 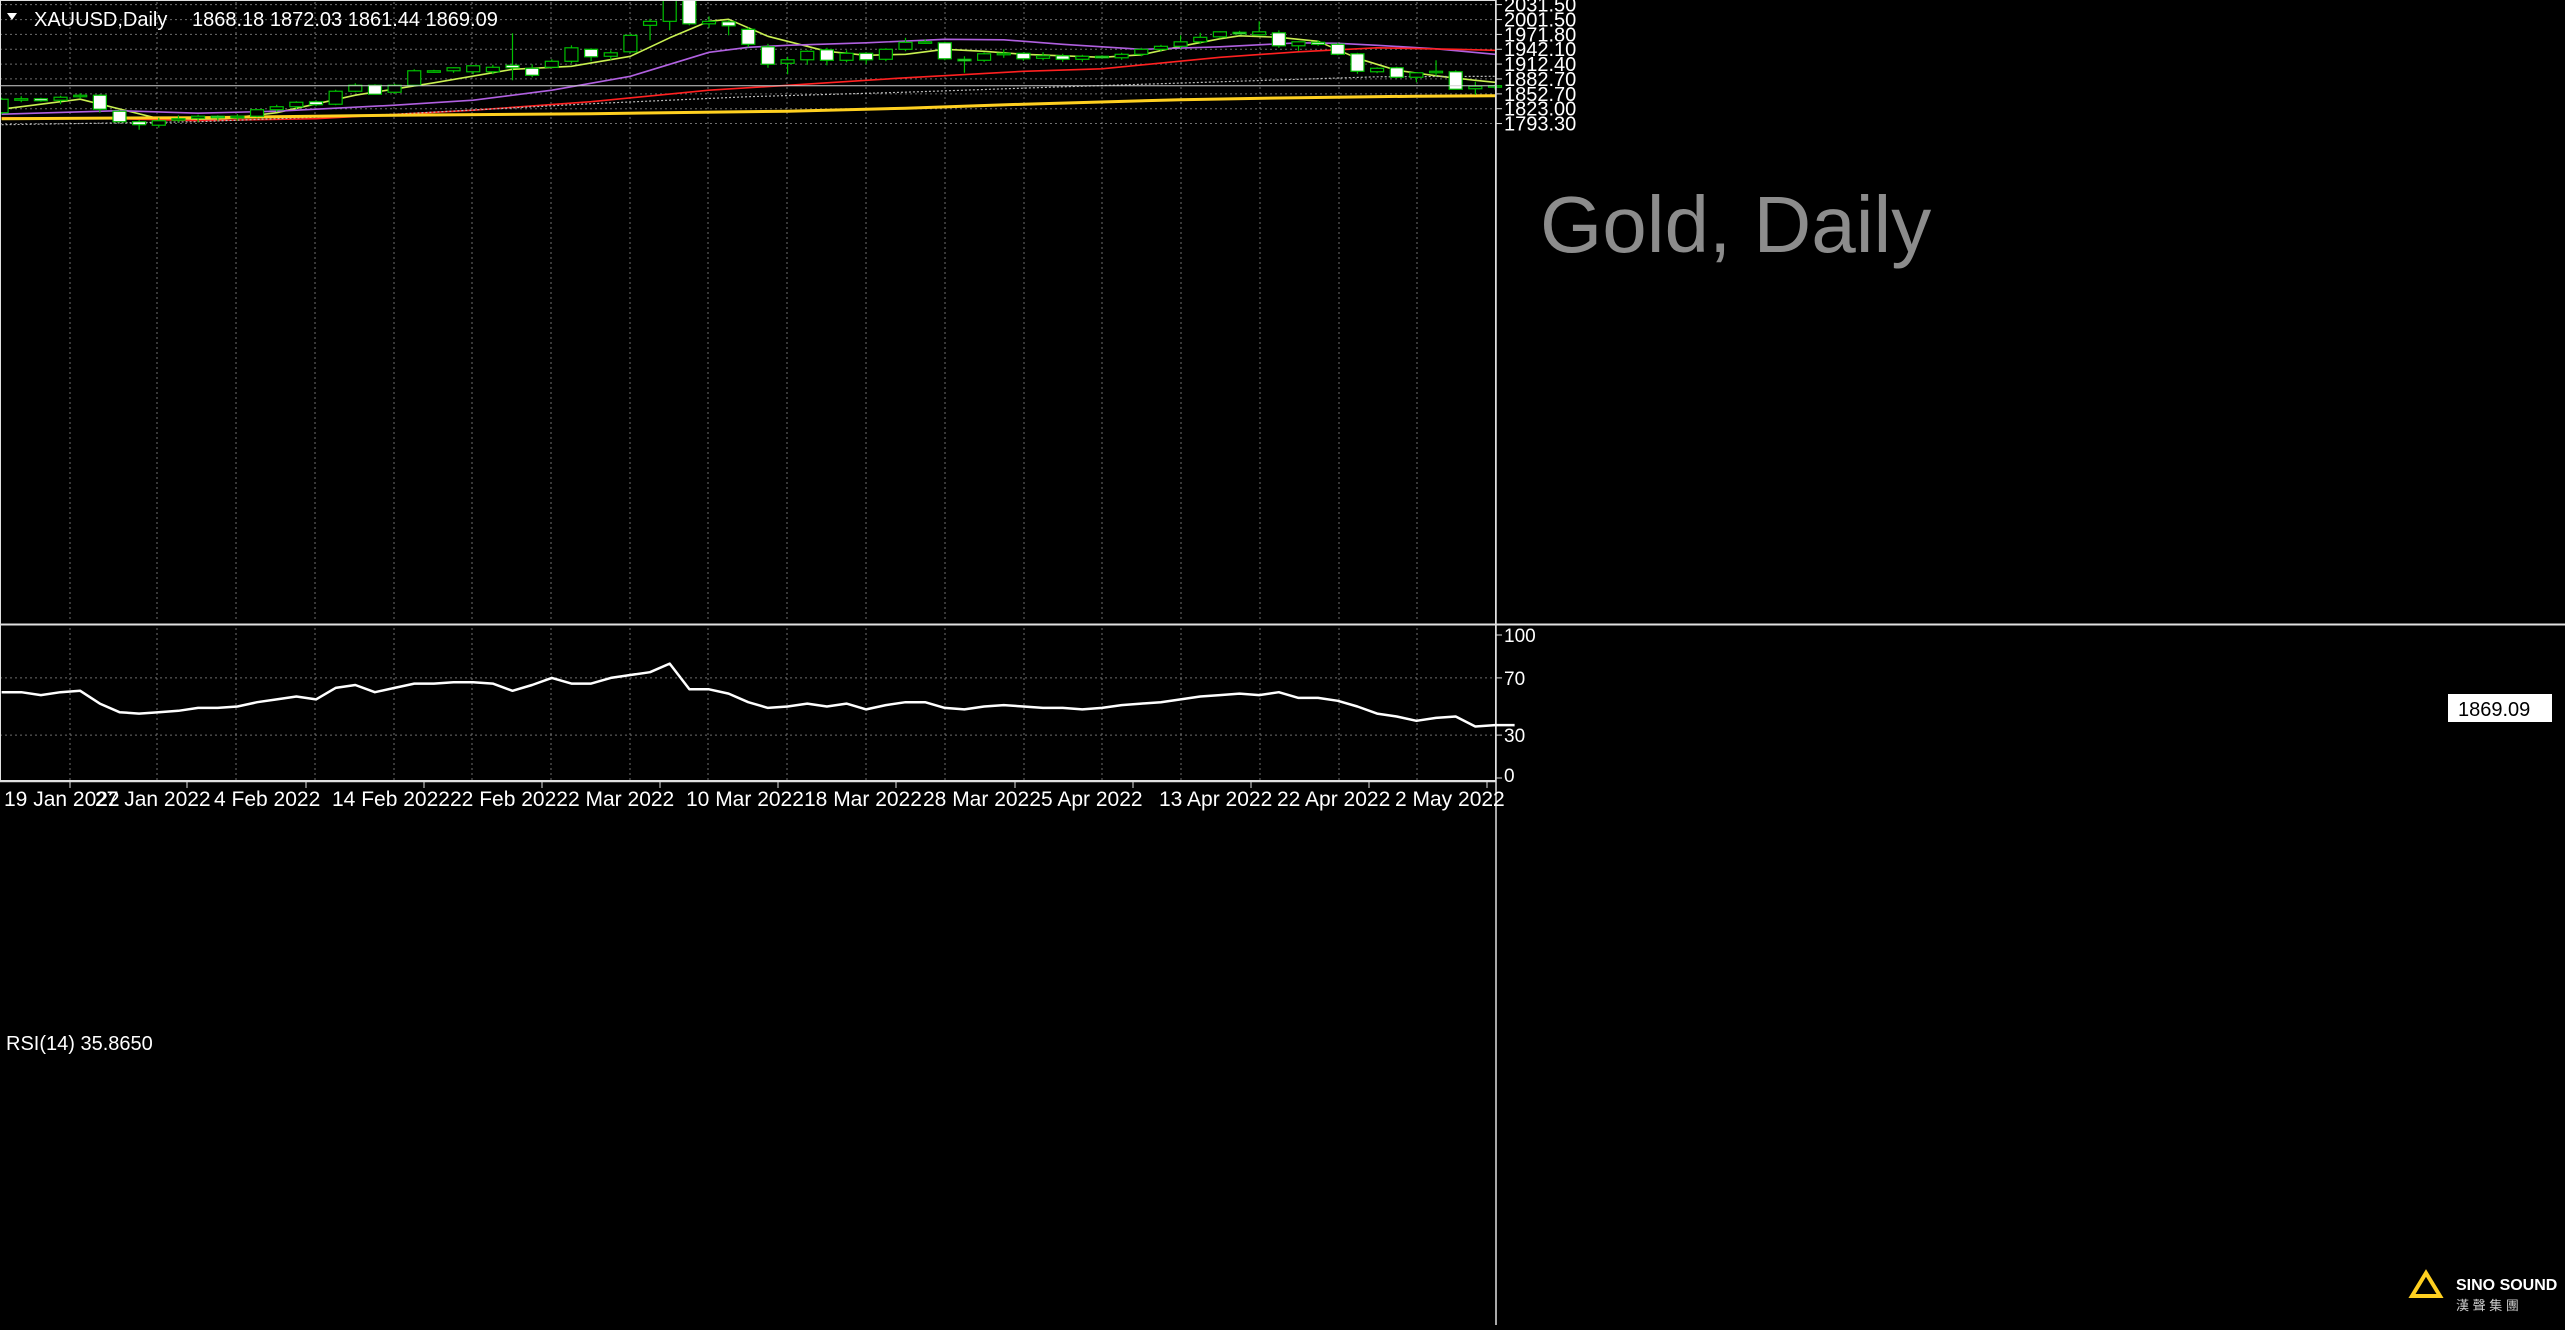 I want to click on time-tick-label: 10 Mar 2022, so click(x=745, y=799).